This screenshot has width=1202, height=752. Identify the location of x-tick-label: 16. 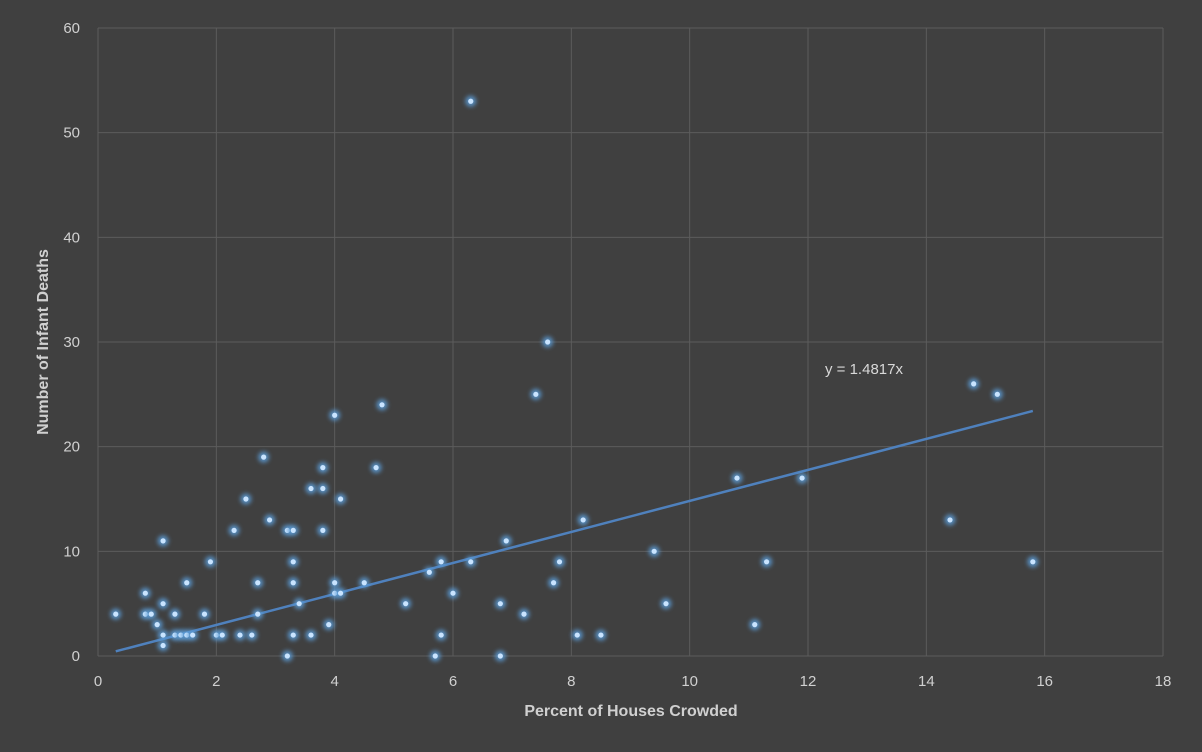
(1044, 681).